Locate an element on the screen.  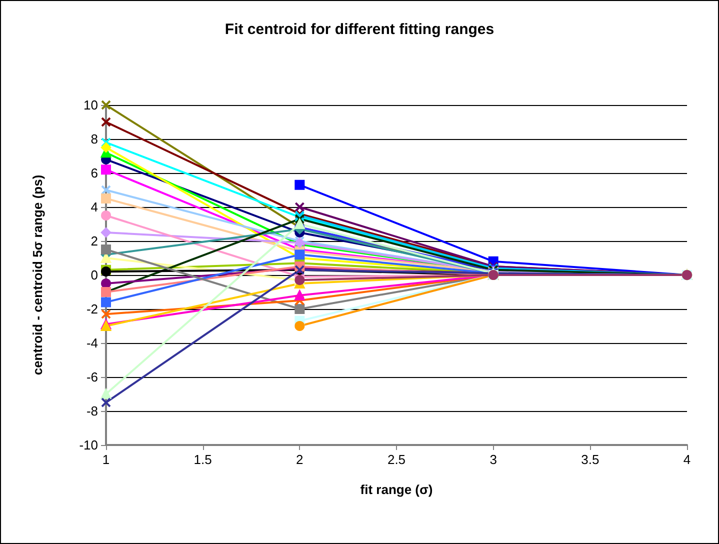
x-tick-label: 2 is located at coordinates (300, 459).